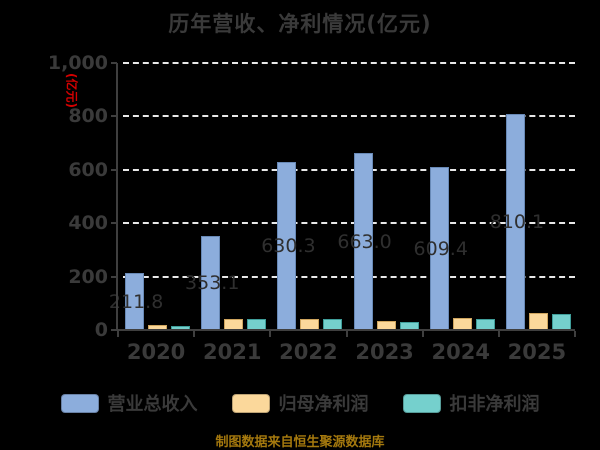  Describe the element at coordinates (234, 324) in the screenshot. I see `bar-series1-2021` at that location.